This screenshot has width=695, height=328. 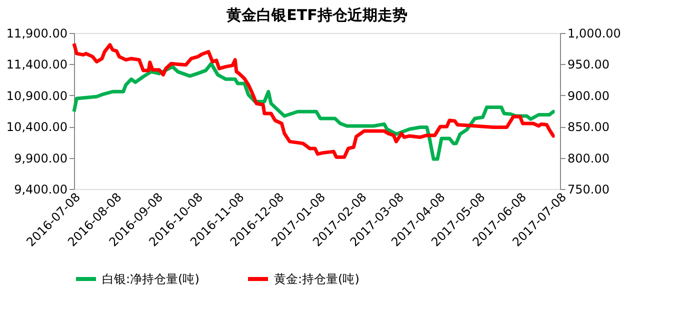 What do you see at coordinates (37, 95) in the screenshot?
I see `y-tick-label: 10,900.00` at bounding box center [37, 95].